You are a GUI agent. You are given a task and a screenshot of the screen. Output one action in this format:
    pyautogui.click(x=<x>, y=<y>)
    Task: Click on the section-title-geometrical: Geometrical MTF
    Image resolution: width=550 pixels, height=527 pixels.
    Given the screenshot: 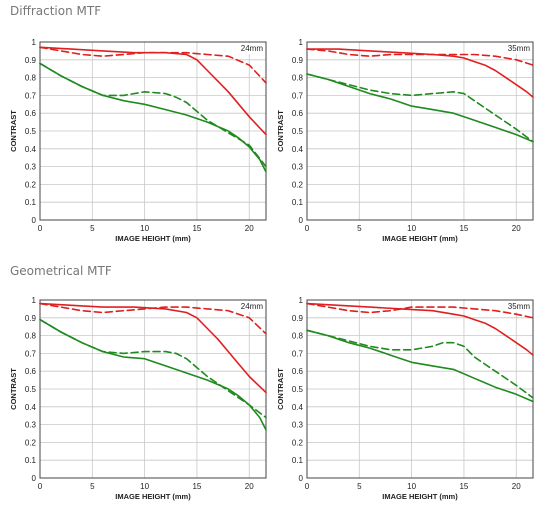 What is the action you would take?
    pyautogui.click(x=61, y=271)
    